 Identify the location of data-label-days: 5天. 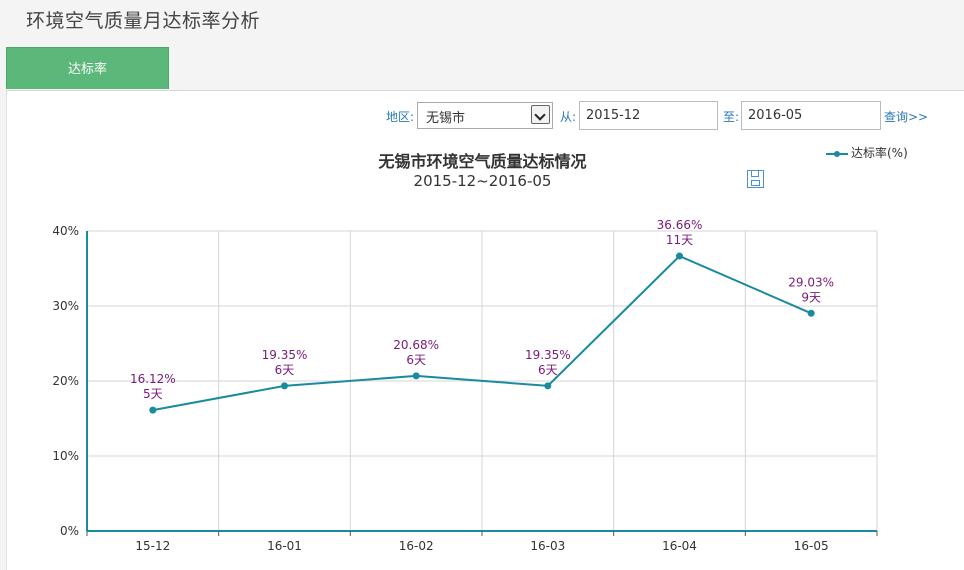
(153, 394).